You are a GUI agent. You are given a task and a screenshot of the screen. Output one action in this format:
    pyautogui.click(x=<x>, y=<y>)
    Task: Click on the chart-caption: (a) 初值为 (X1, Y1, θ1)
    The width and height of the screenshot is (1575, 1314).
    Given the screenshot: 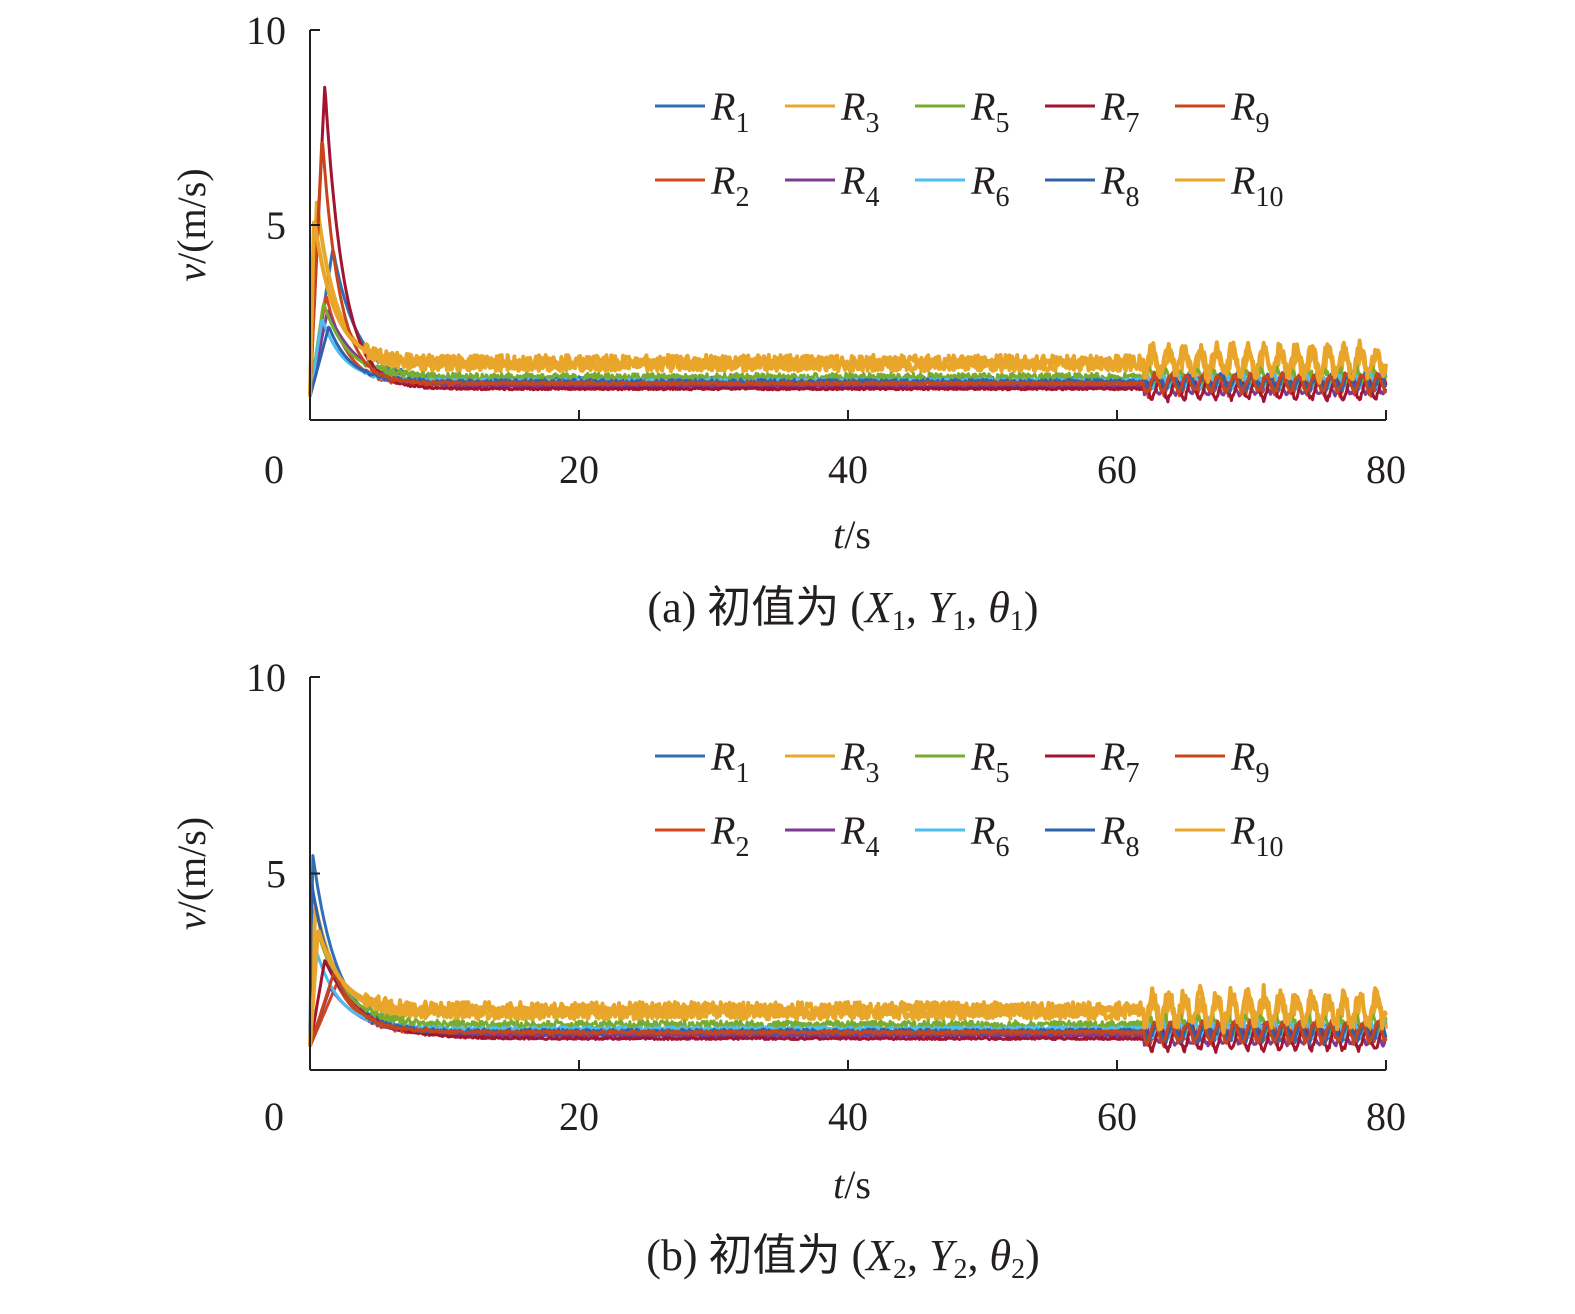 What is the action you would take?
    pyautogui.click(x=842, y=610)
    